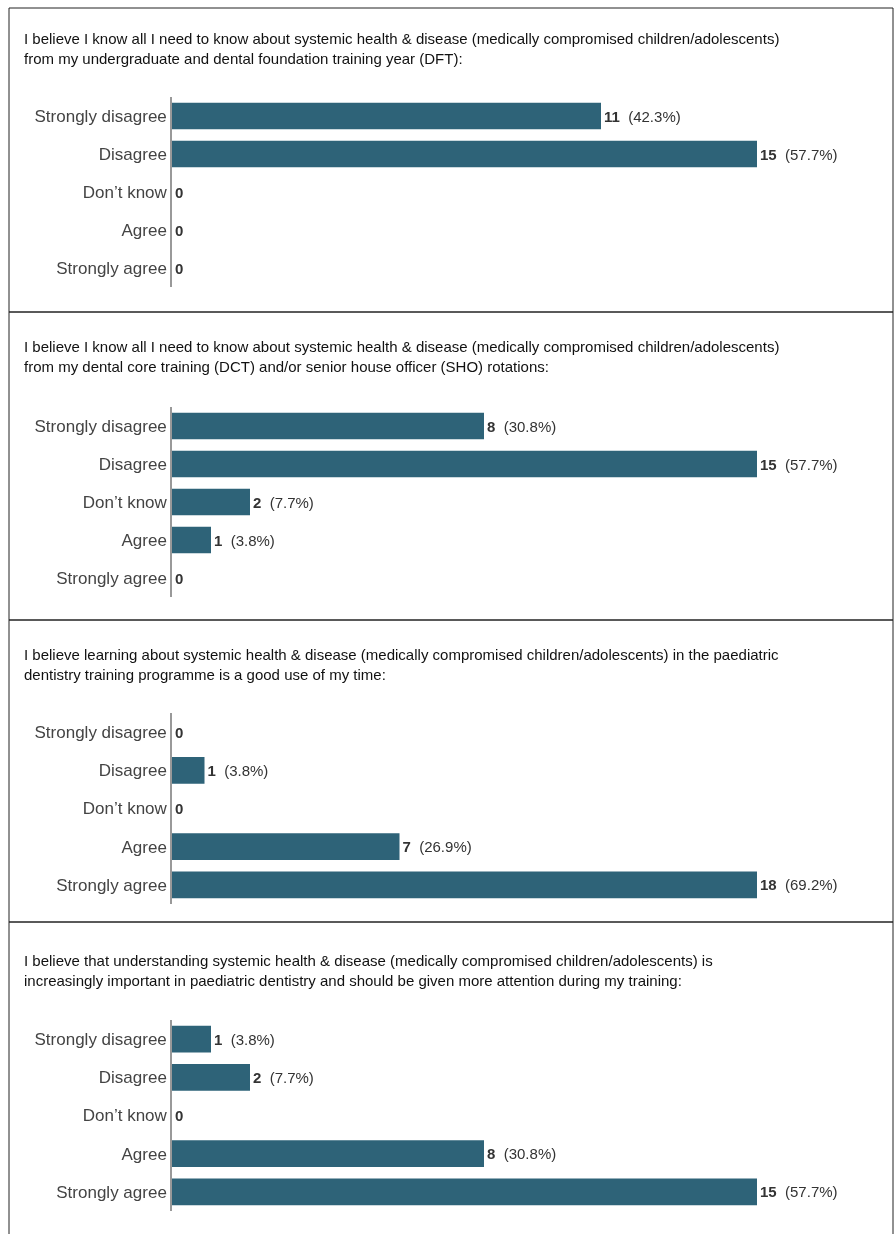 The height and width of the screenshot is (1234, 896). Describe the element at coordinates (368, 970) in the screenshot. I see `chart-title: I believe that understanding systemic health & disease (medically compromised children/adolescents) is increasingly important in paediatric dentistry and should be given more attention during my training:` at that location.